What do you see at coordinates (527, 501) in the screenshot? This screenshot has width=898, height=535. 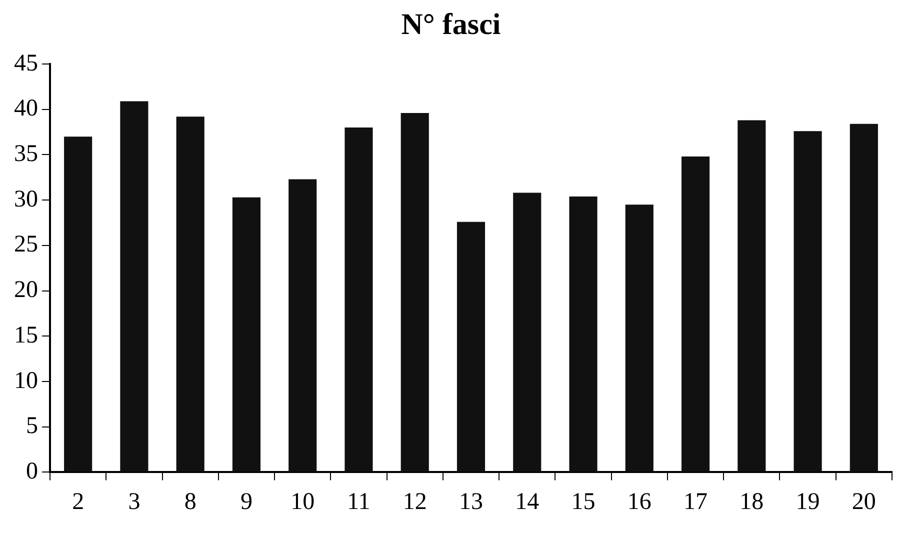 I see `x-tick-label: 14` at bounding box center [527, 501].